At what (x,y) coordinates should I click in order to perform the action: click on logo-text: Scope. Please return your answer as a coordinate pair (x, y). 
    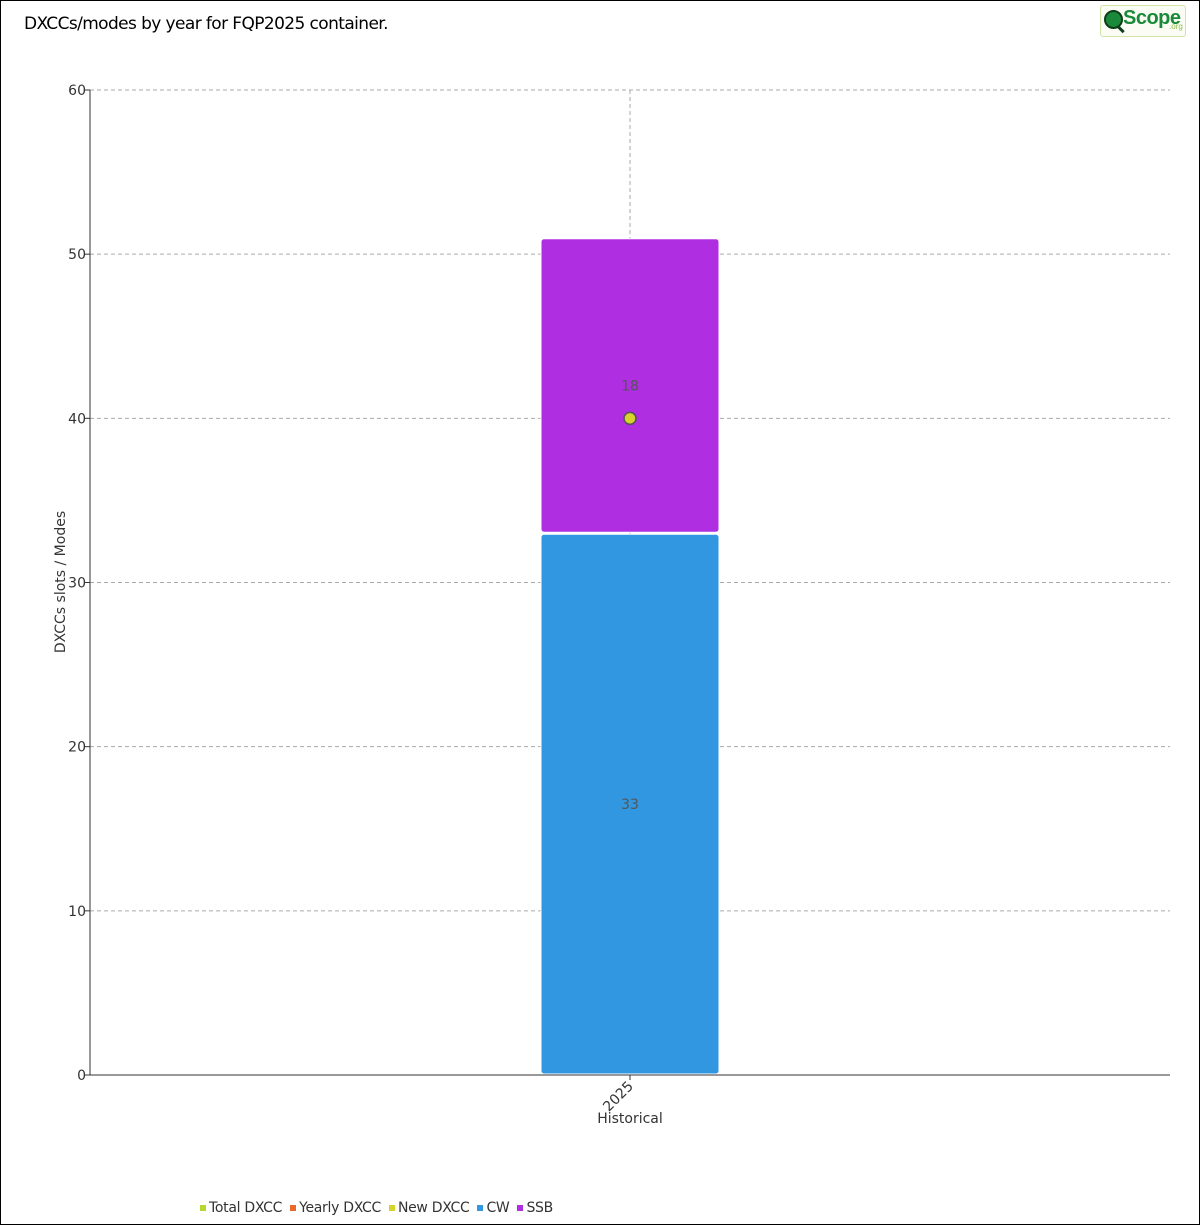
    Looking at the image, I should click on (1152, 18).